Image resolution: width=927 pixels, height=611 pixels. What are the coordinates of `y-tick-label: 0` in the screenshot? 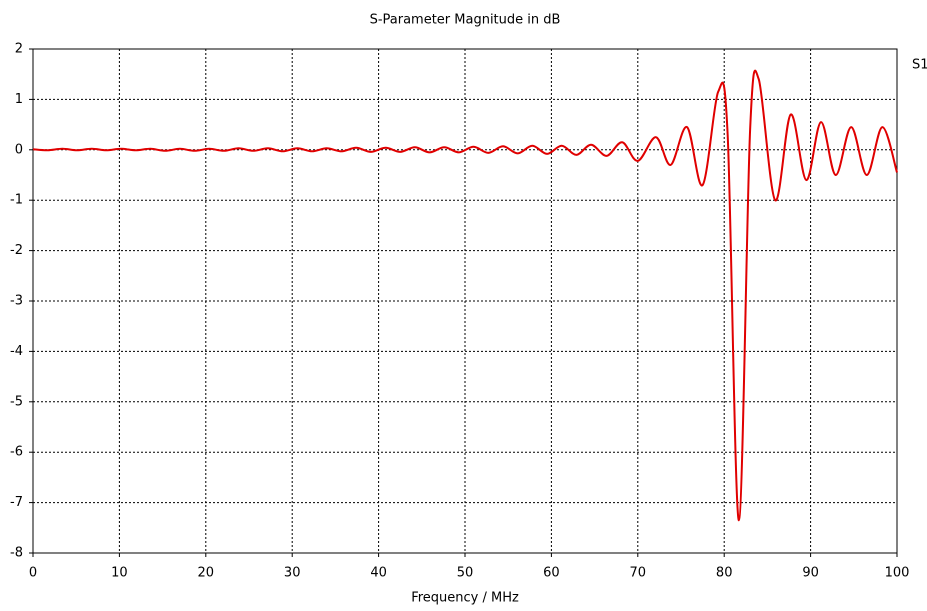 It's located at (19, 149).